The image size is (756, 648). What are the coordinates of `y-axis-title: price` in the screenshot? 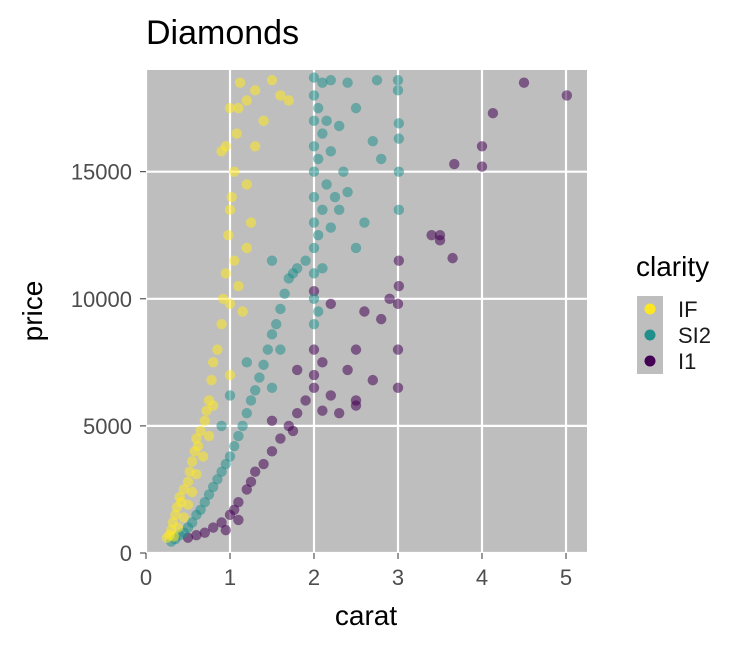 It's located at (32, 311).